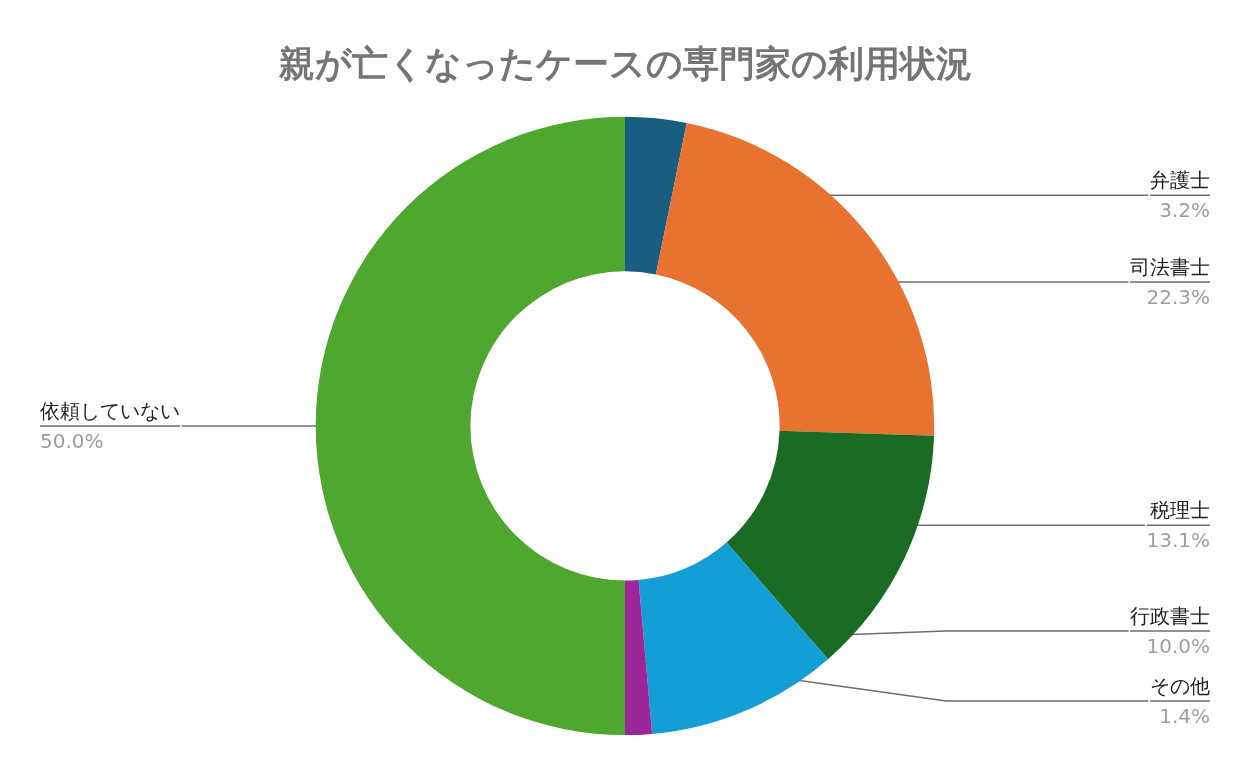 This screenshot has height=773, width=1250. What do you see at coordinates (1180, 180) in the screenshot?
I see `slice-label: 弁護士` at bounding box center [1180, 180].